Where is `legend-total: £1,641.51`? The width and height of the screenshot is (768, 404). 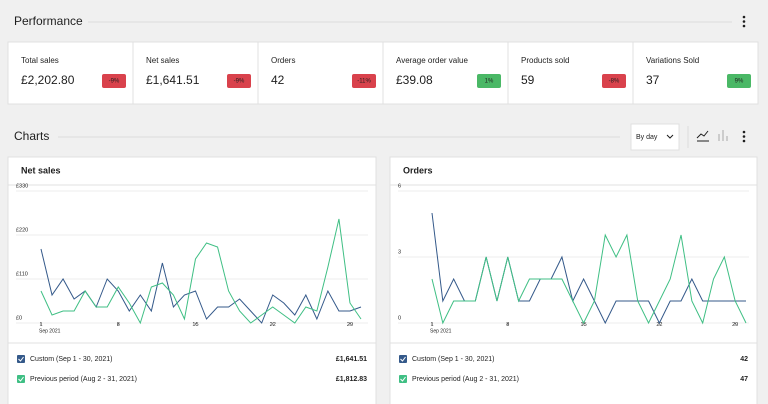 legend-total: £1,641.51 is located at coordinates (351, 359).